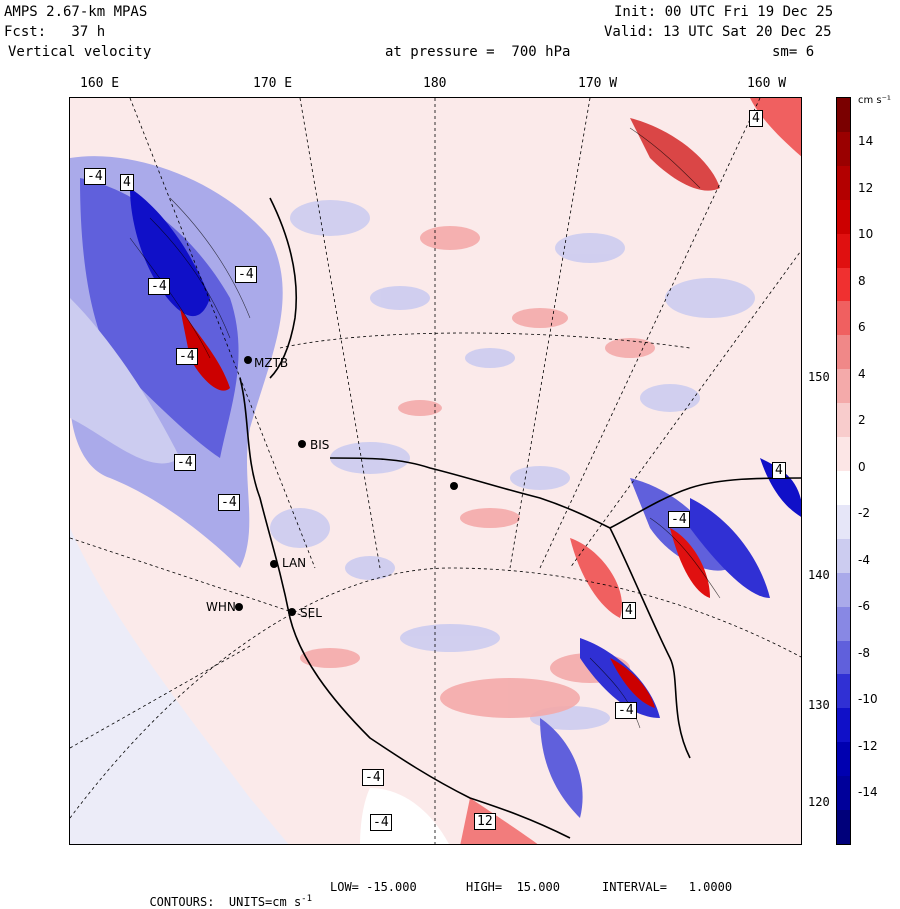  Describe the element at coordinates (868, 792) in the screenshot. I see `colorbar-tick-label: -14` at that location.